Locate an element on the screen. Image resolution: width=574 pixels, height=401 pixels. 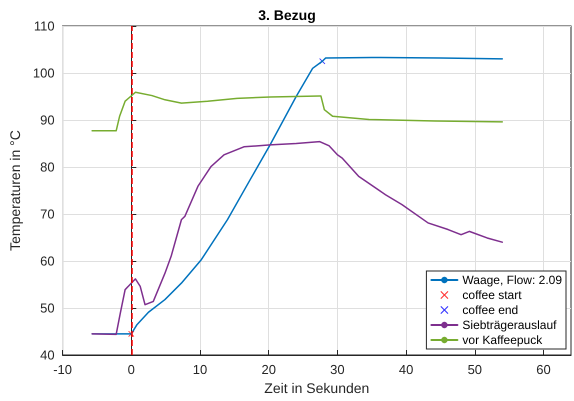
y-tick-label: 110 is located at coordinates (44, 26).